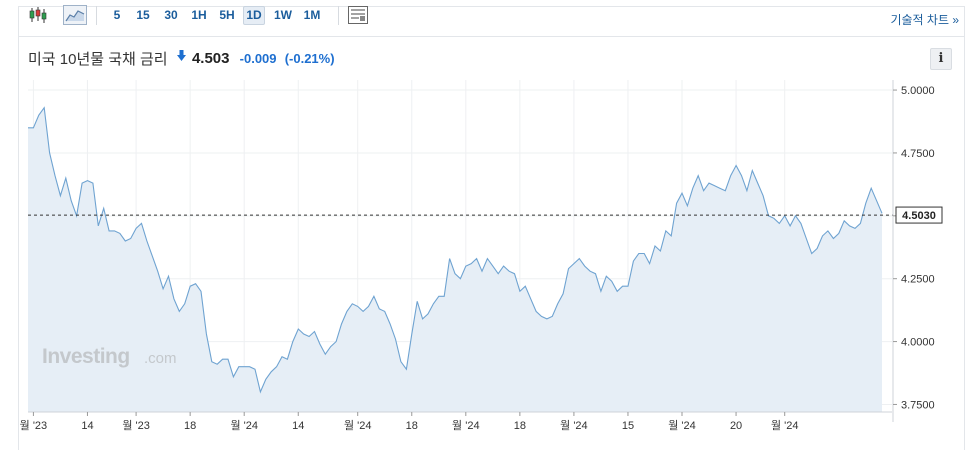 Image resolution: width=975 pixels, height=450 pixels. I want to click on info-button: i, so click(941, 59).